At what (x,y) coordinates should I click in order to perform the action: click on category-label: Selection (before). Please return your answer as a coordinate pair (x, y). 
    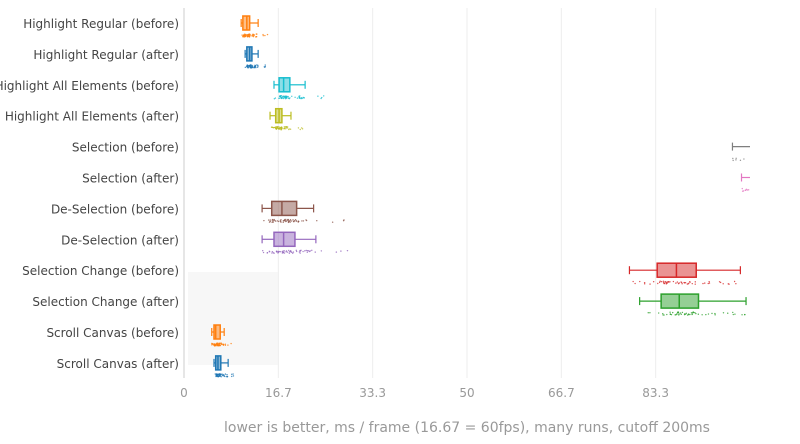
    Looking at the image, I should click on (125, 148).